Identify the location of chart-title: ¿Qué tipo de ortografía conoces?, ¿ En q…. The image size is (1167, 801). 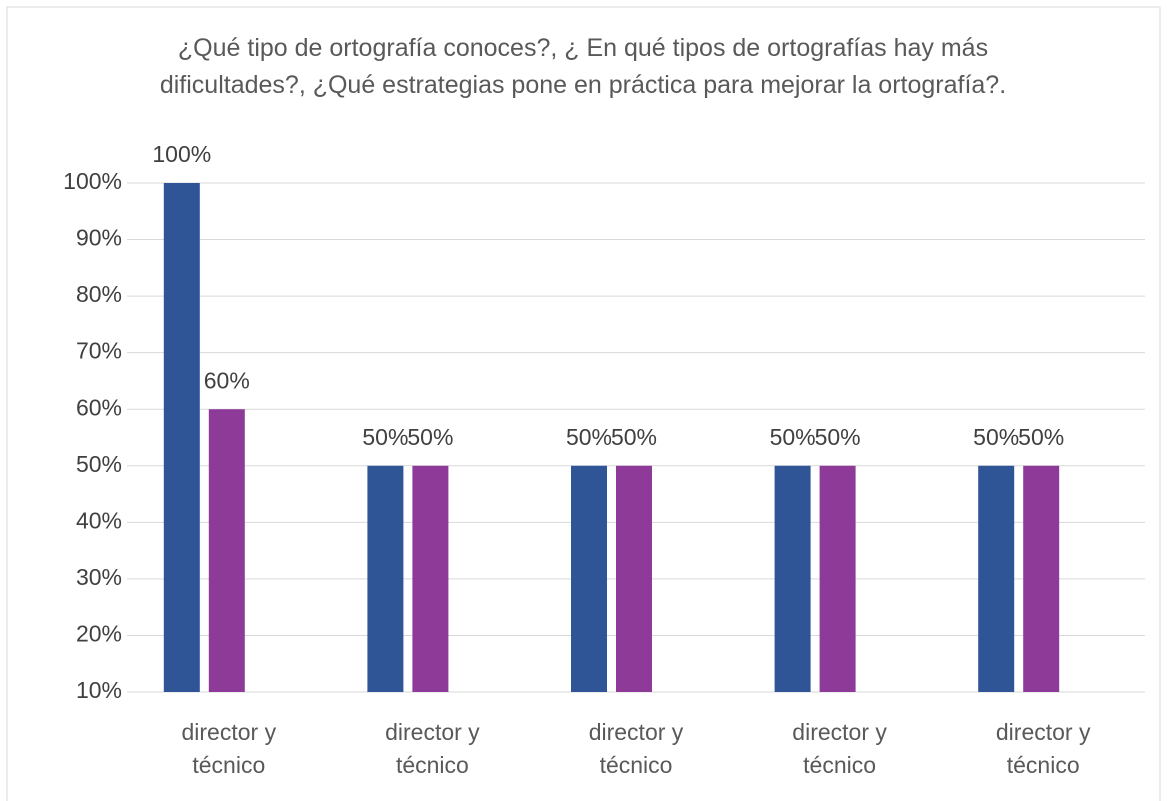
(583, 66).